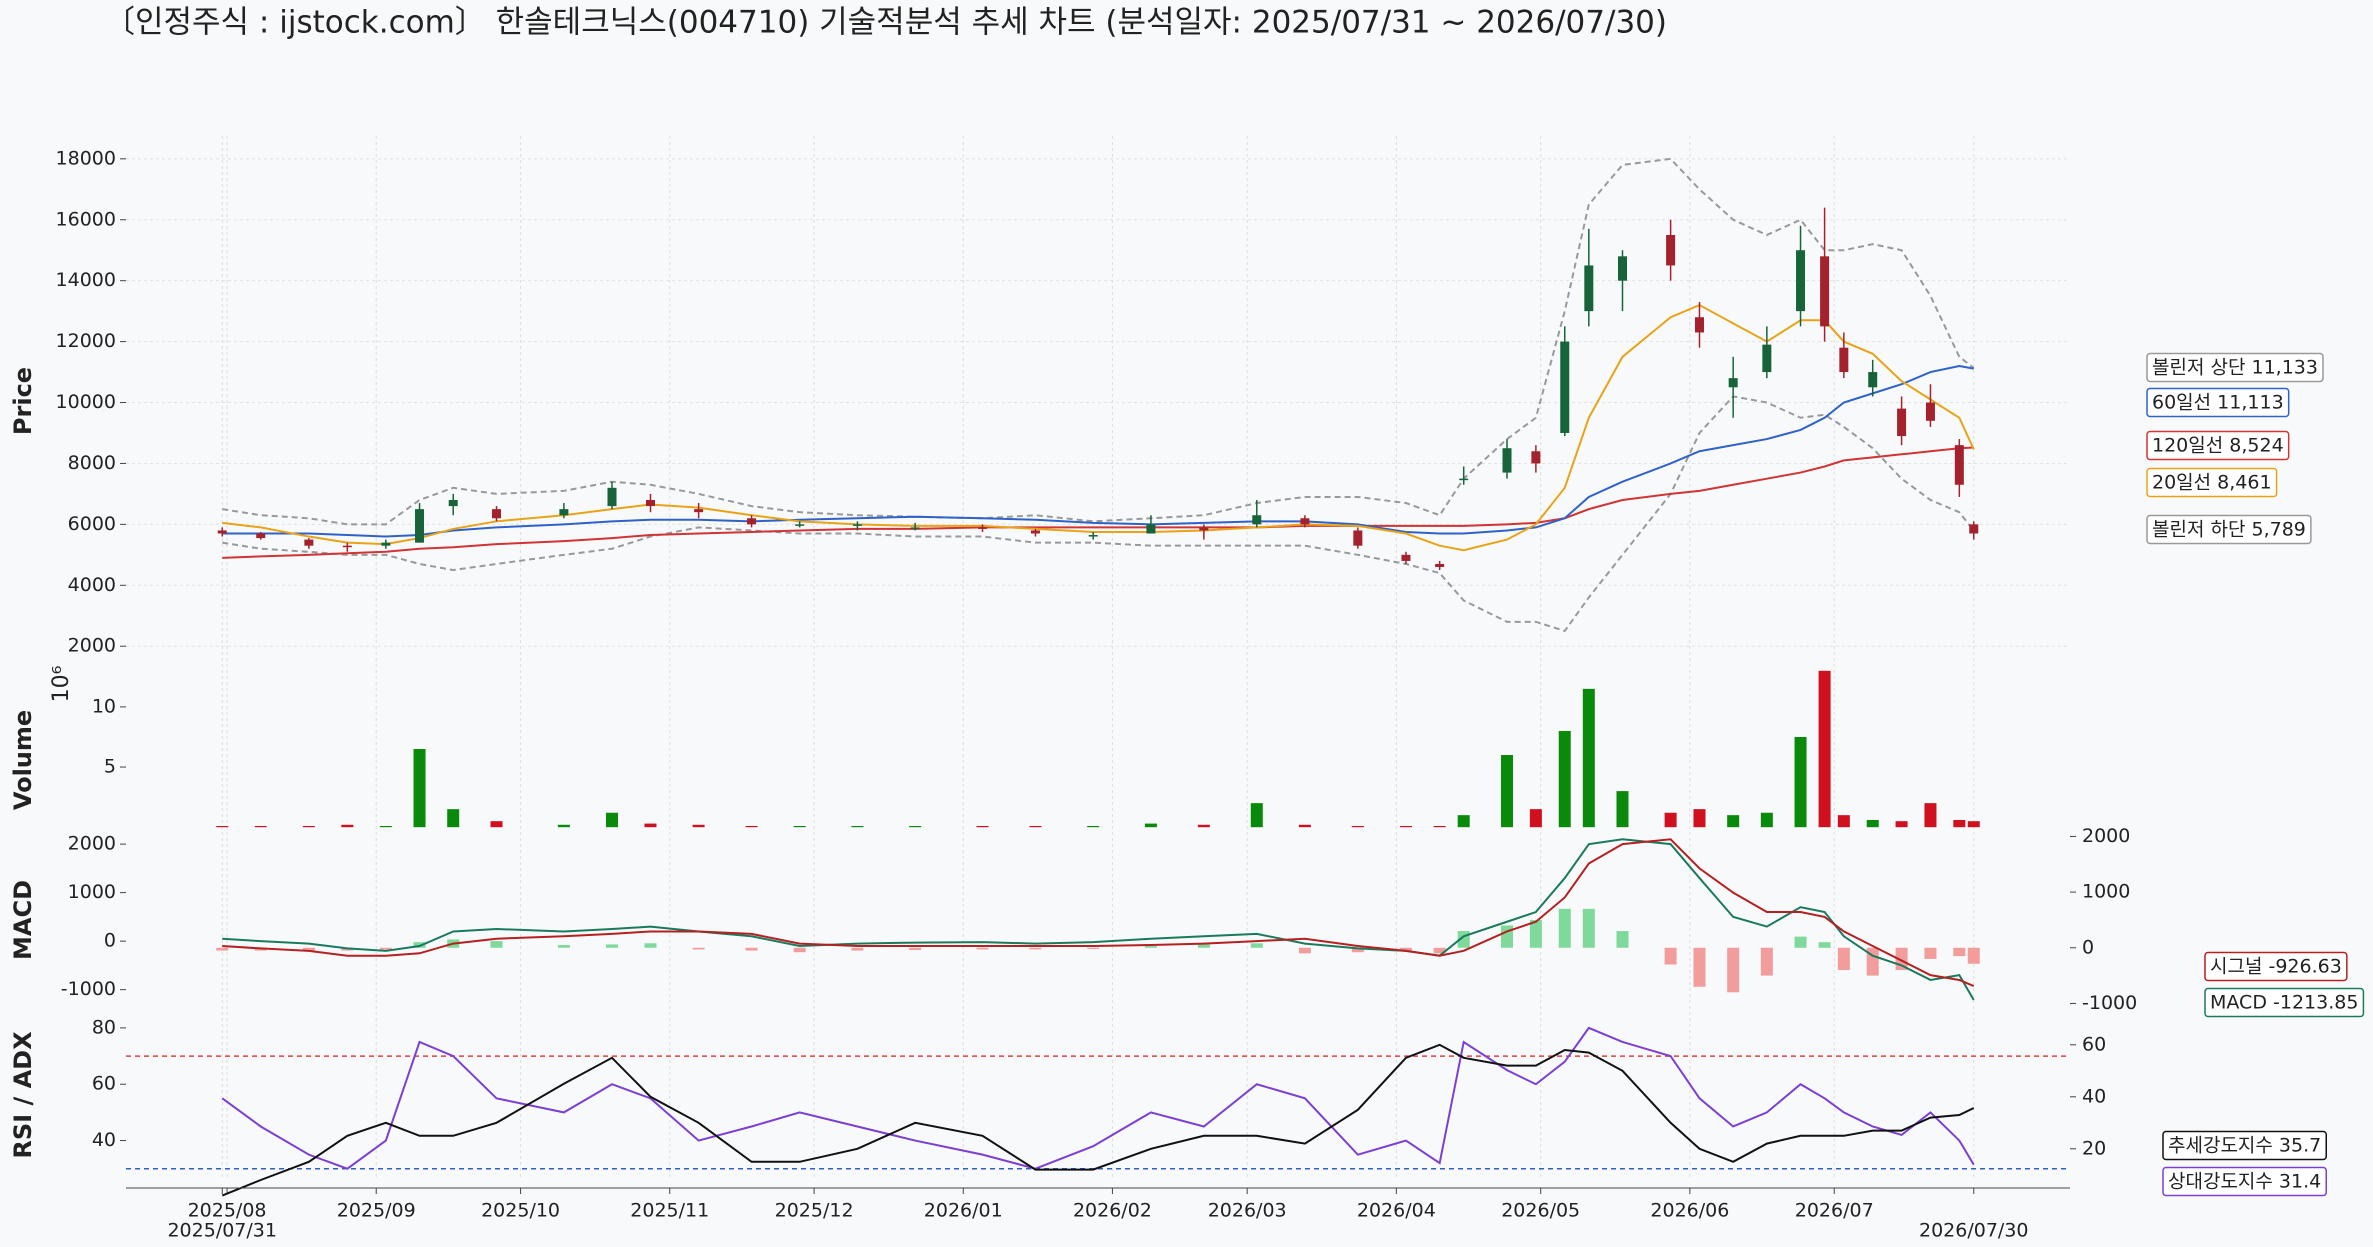 This screenshot has height=1247, width=2373. Describe the element at coordinates (2229, 530) in the screenshot. I see `annotation-label: 볼린저 하단 5,789` at that location.